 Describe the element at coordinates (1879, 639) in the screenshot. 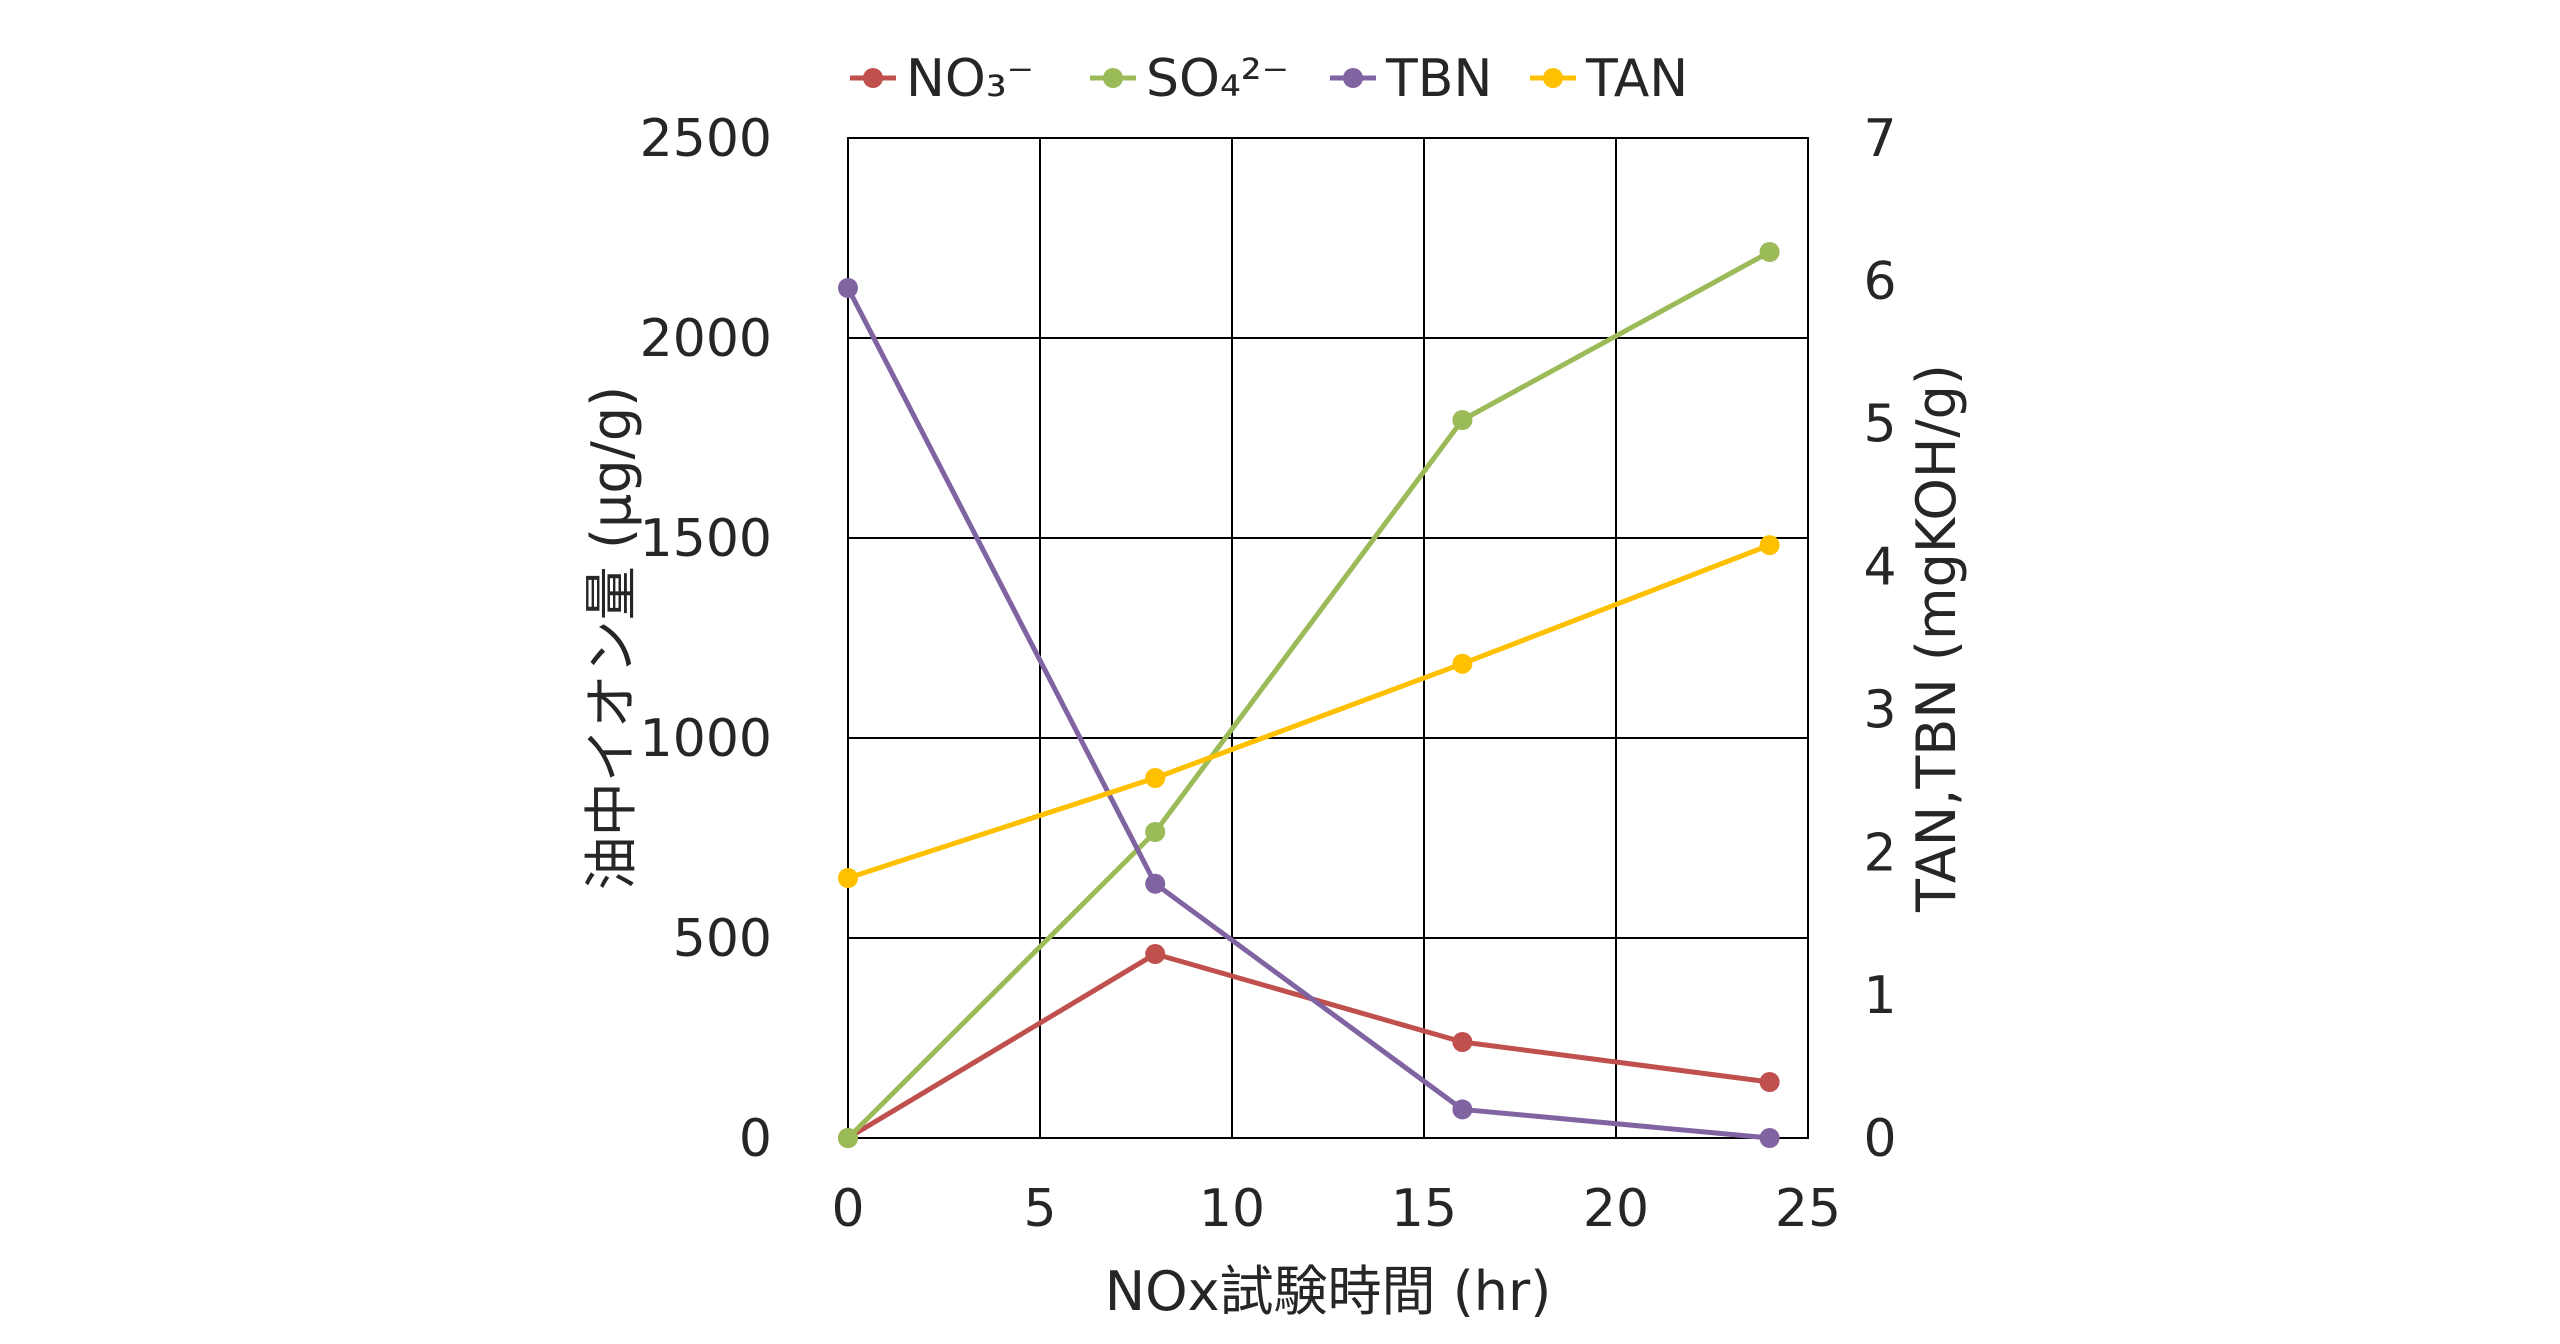

I see `right-axis-ticks: 0 1 2 3 4 5 6 7` at that location.